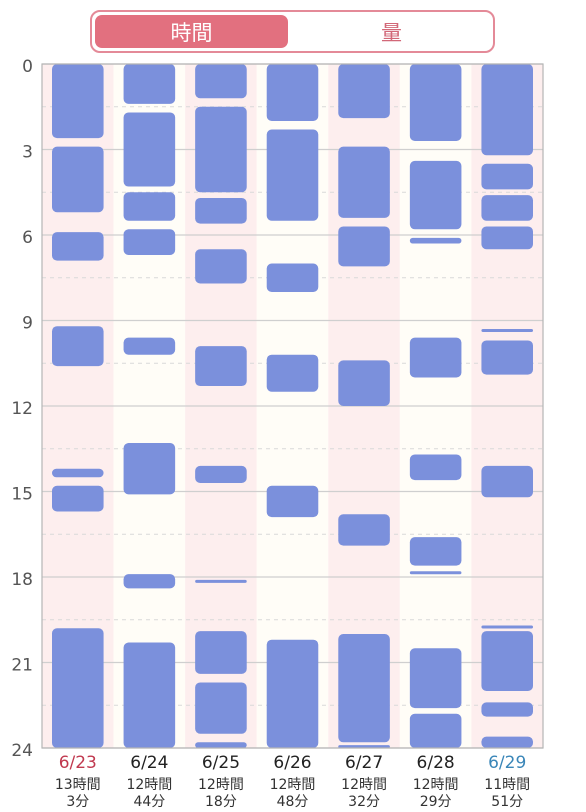 Image resolution: width=586 pixels, height=812 pixels. What do you see at coordinates (22, 666) in the screenshot?
I see `y-tick-label: 21` at bounding box center [22, 666].